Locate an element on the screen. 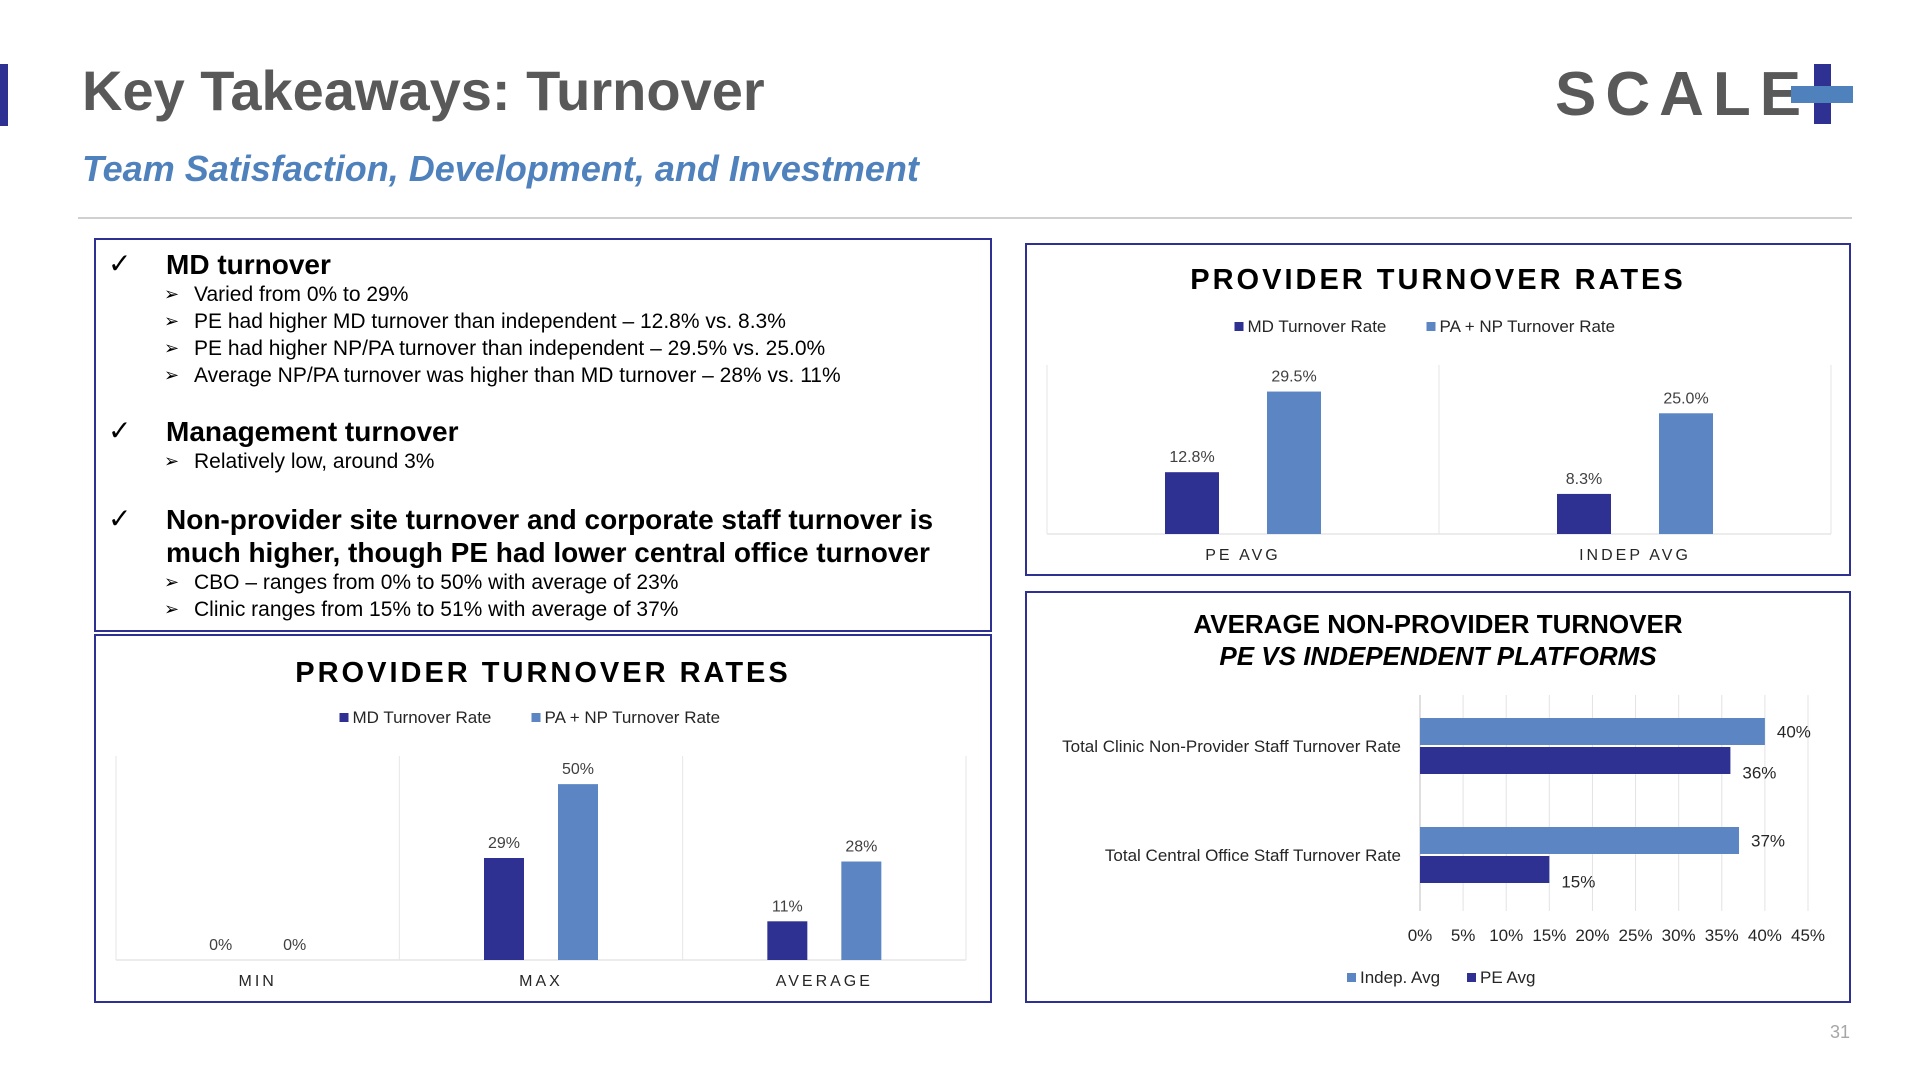 The height and width of the screenshot is (1080, 1920). section-heading: MD turnover is located at coordinates (248, 264).